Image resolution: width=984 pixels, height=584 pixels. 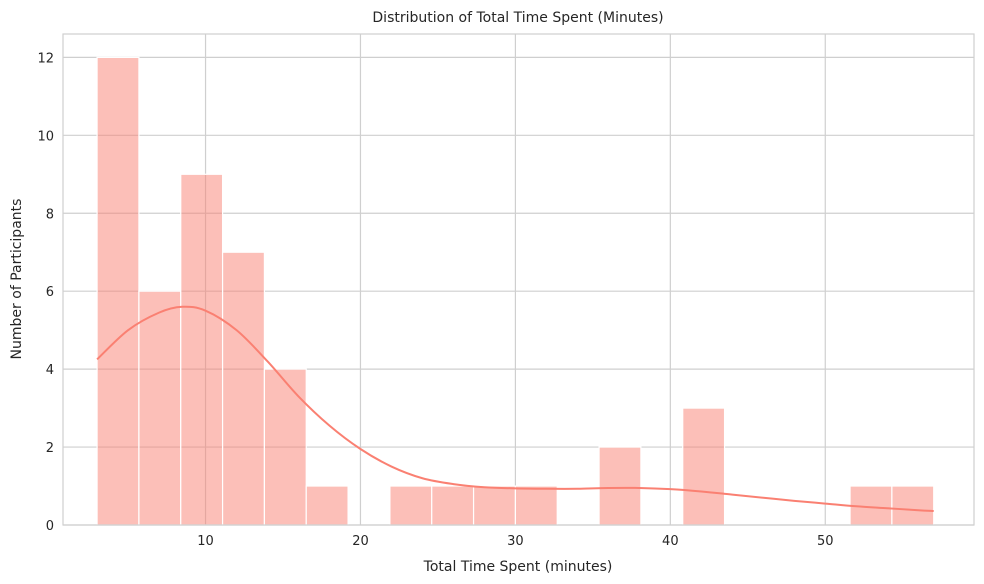 I want to click on y-tick-label-1: 2, so click(x=50, y=448).